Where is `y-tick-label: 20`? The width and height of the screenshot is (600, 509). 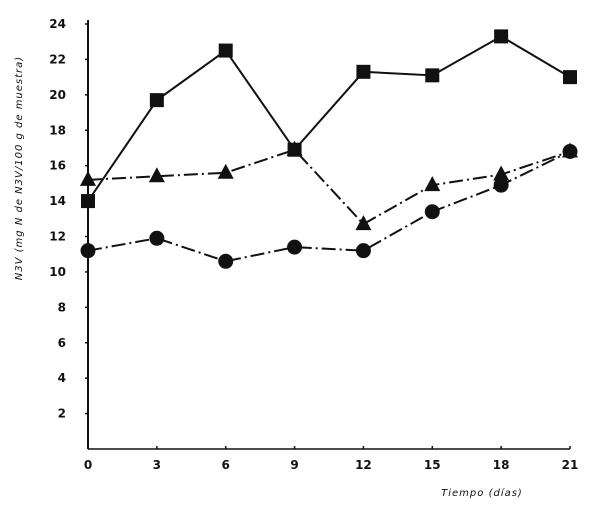 y-tick-label: 20 is located at coordinates (57, 95).